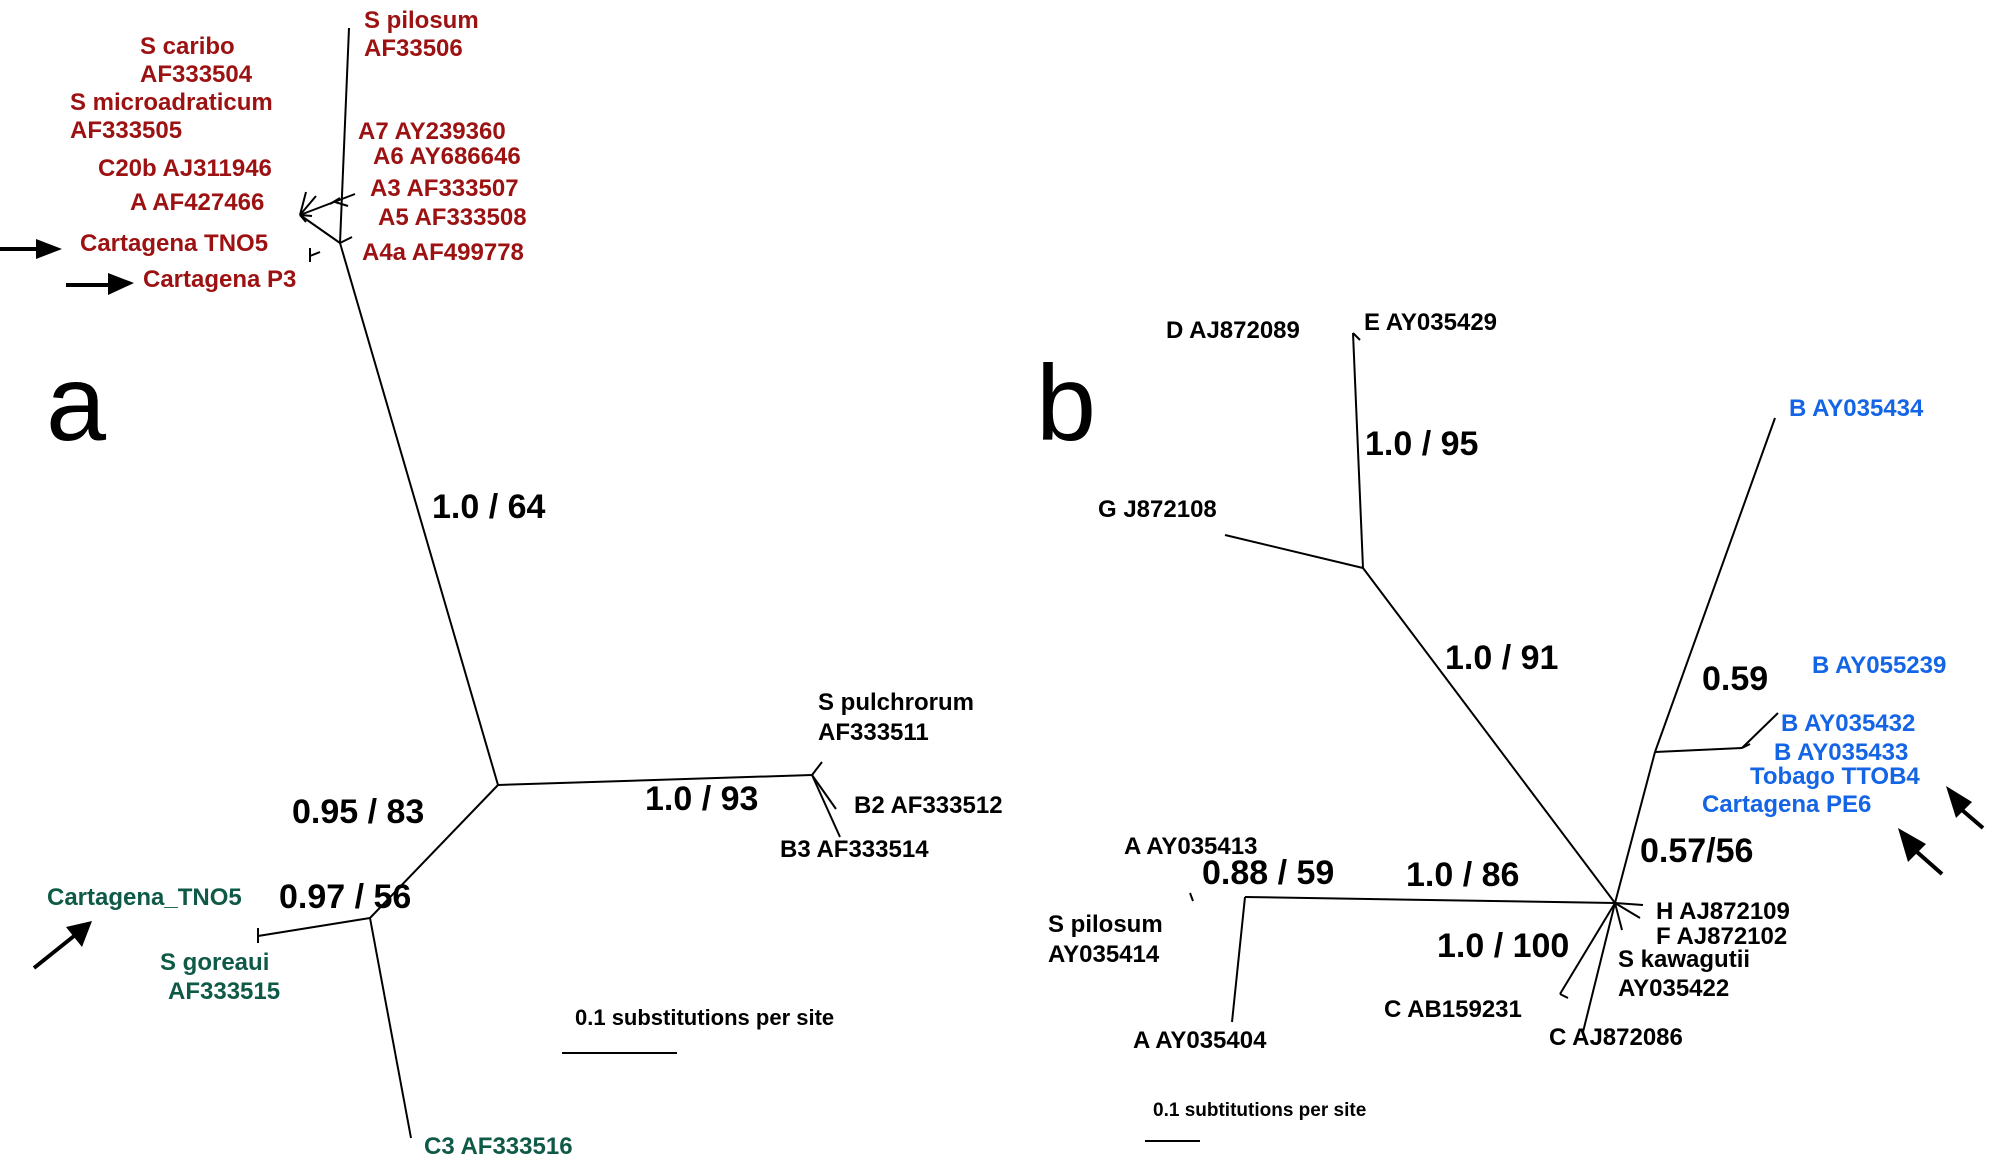 The image size is (1993, 1163). What do you see at coordinates (1105, 924) in the screenshot?
I see `label-b-s-pilosum: S pilosum` at bounding box center [1105, 924].